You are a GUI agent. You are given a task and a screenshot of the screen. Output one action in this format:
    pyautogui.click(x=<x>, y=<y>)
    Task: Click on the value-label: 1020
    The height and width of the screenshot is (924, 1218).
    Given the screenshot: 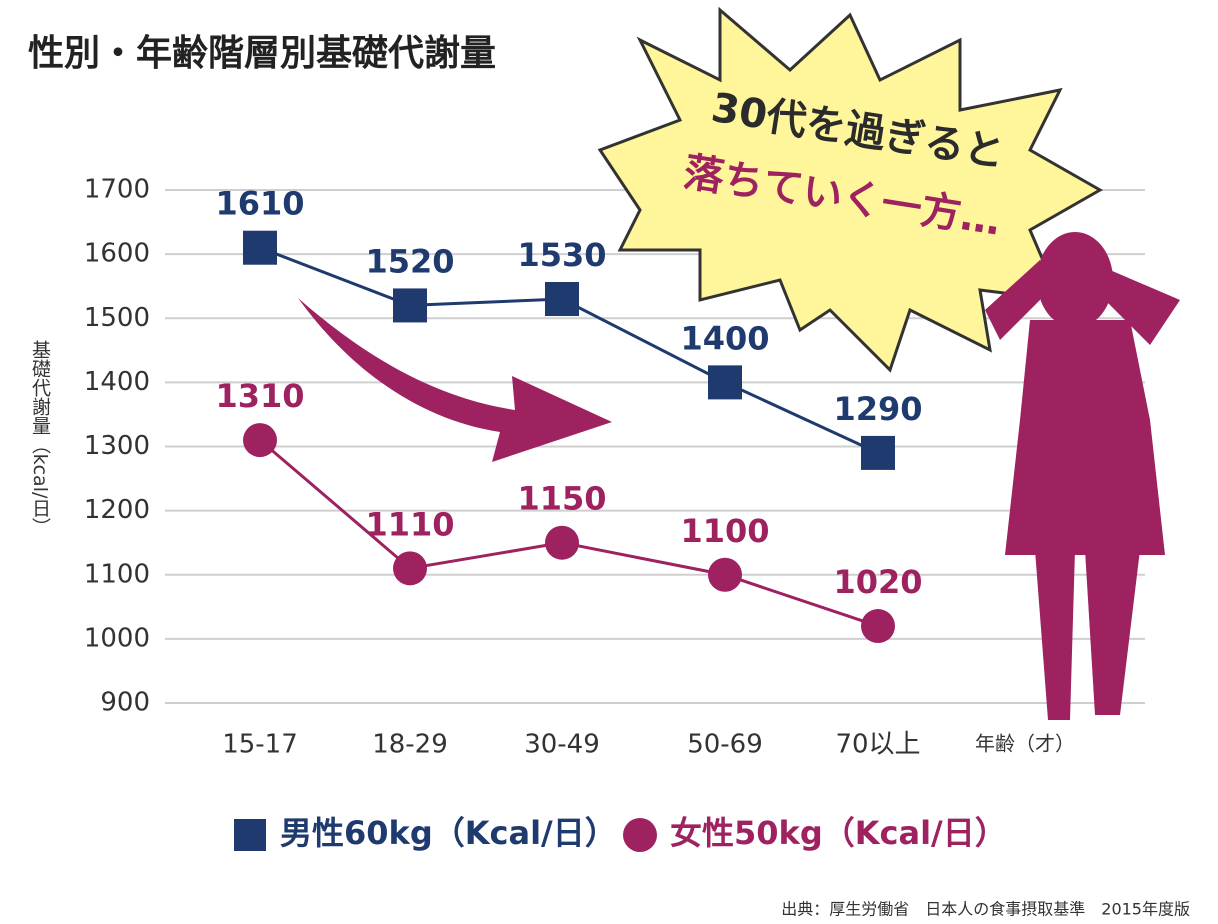 What is the action you would take?
    pyautogui.click(x=877, y=582)
    